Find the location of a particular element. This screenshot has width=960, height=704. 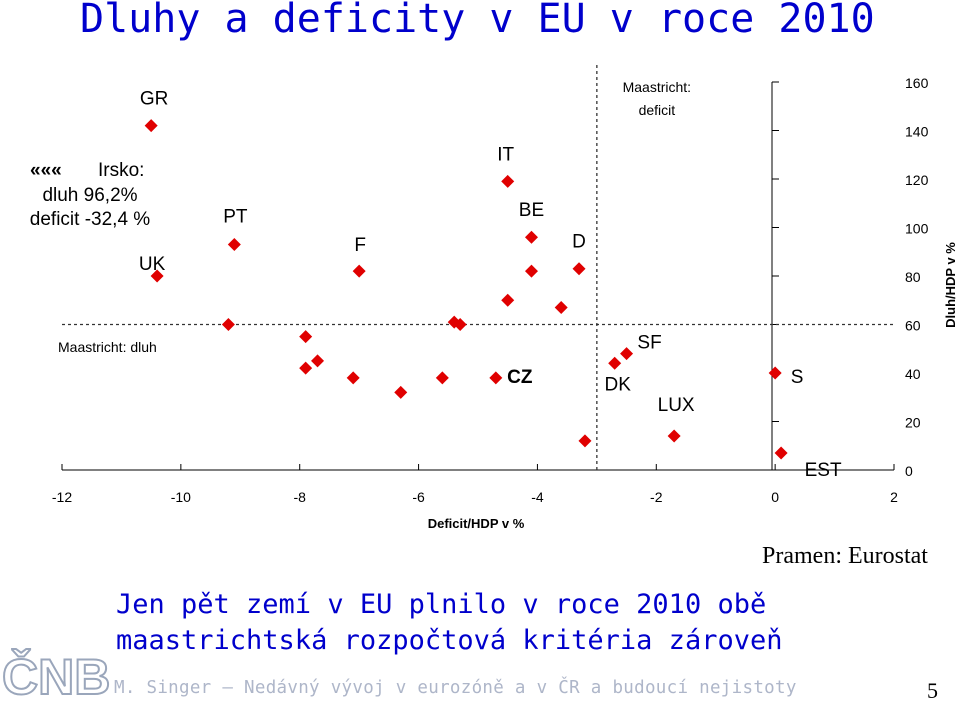

y-tick-label: 100 is located at coordinates (917, 229).